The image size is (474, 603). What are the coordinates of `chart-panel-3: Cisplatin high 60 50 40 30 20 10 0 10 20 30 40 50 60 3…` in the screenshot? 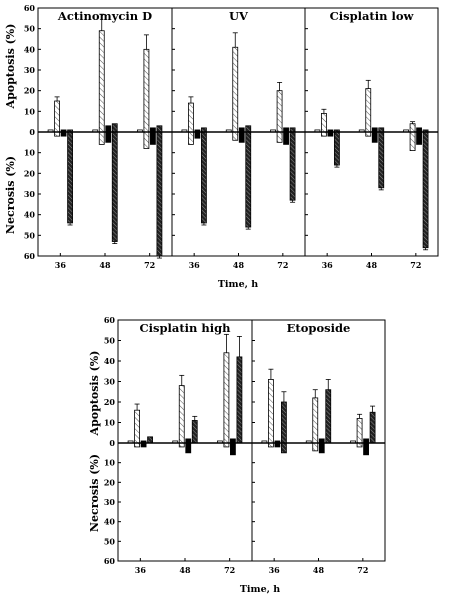 It's located at (178, 445).